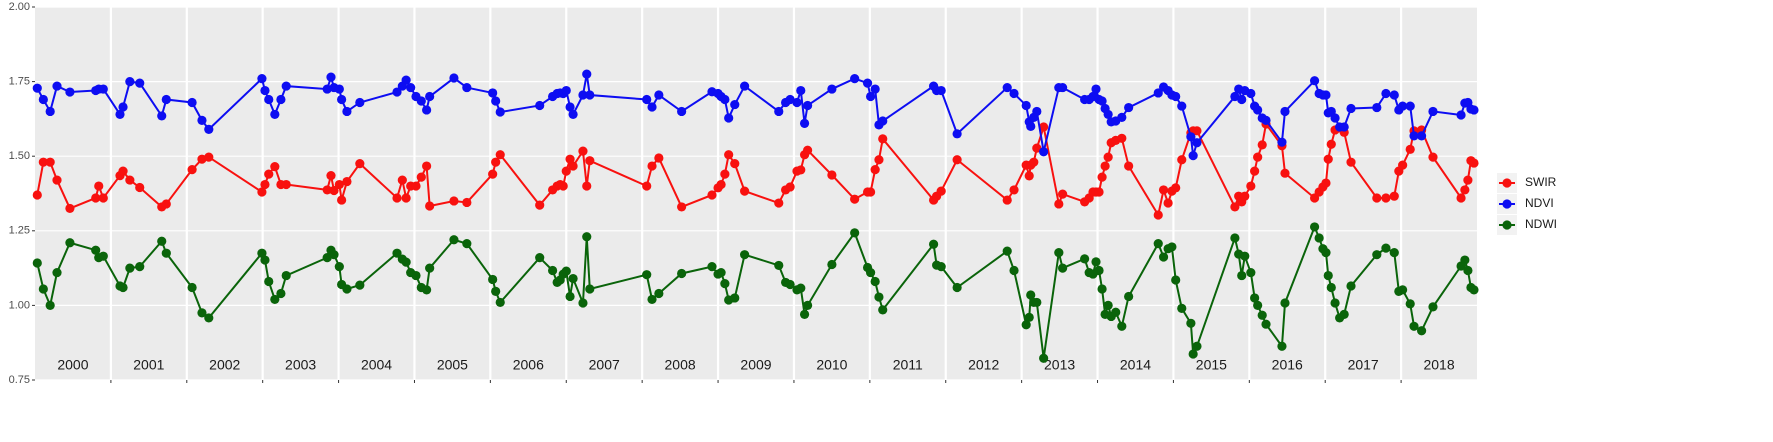 This screenshot has height=442, width=1773. Describe the element at coordinates (908, 365) in the screenshot. I see `year-label: 2011` at that location.